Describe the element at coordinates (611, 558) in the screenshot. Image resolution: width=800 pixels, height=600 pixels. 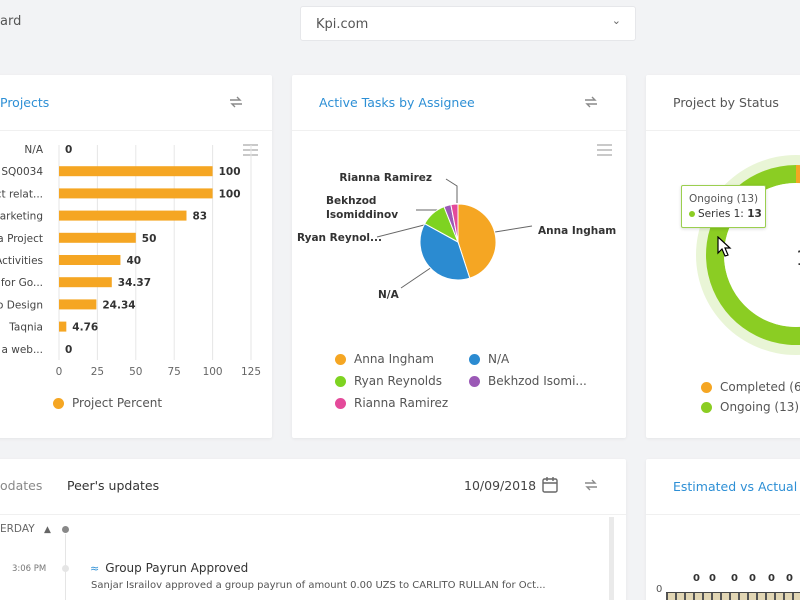
I see `scrollbar` at that location.